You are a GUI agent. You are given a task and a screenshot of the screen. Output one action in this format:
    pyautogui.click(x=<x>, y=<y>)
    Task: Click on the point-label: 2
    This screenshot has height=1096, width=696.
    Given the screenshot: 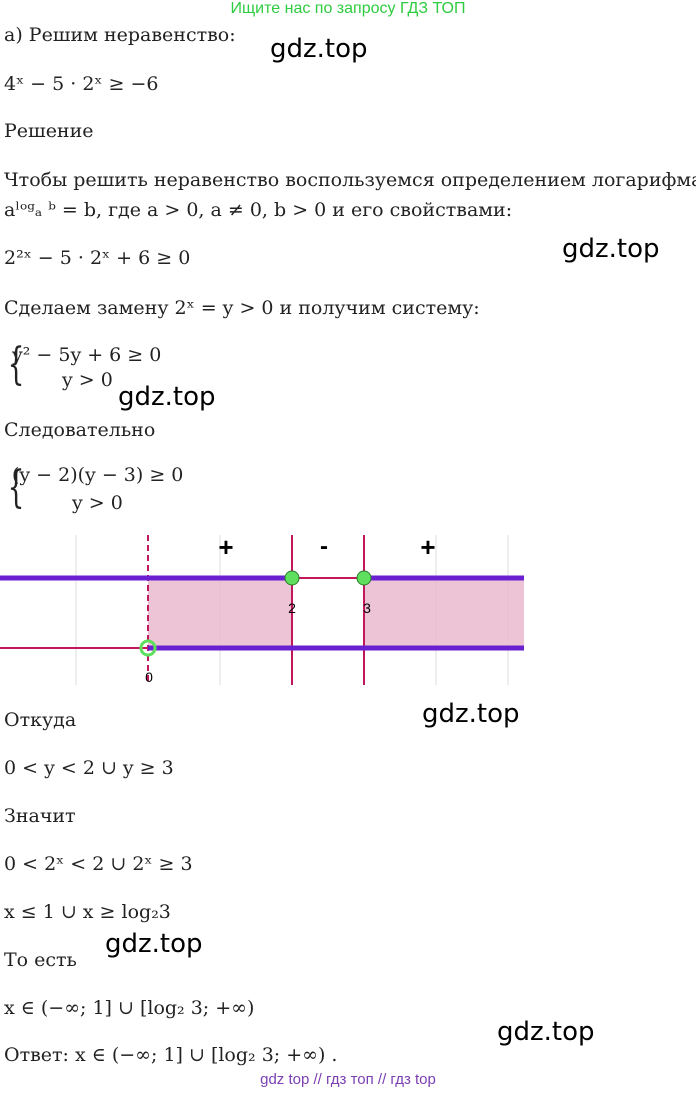 What is the action you would take?
    pyautogui.click(x=292, y=608)
    